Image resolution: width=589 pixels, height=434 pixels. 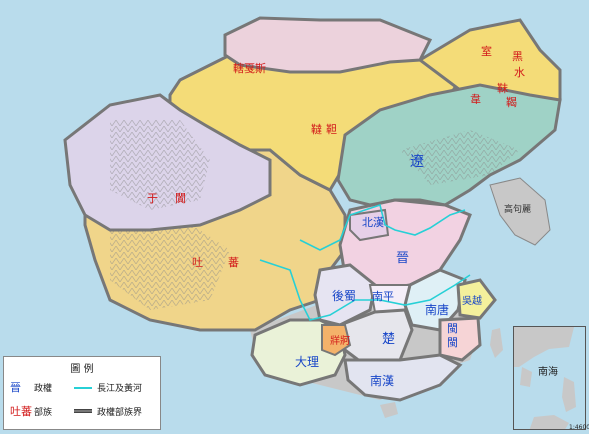 I want to click on label-heishui: 黑, so click(x=517, y=56).